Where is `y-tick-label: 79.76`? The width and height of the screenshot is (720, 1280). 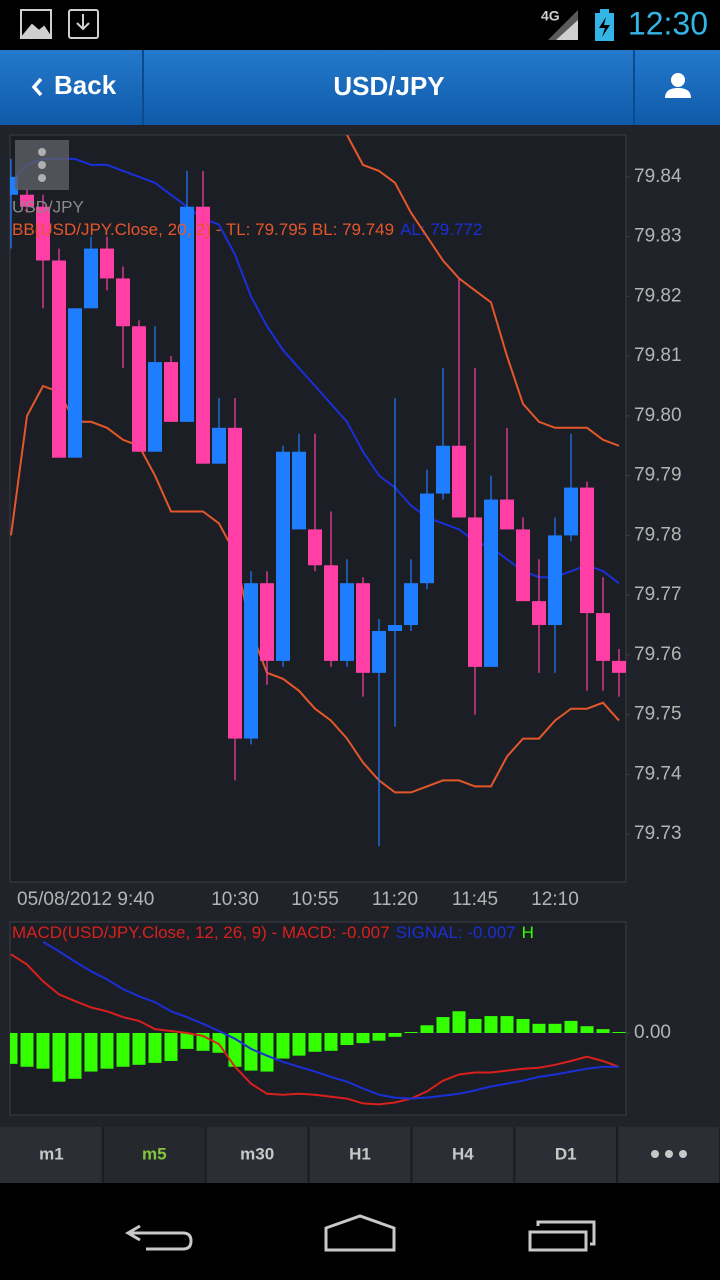 y-tick-label: 79.76 is located at coordinates (658, 654).